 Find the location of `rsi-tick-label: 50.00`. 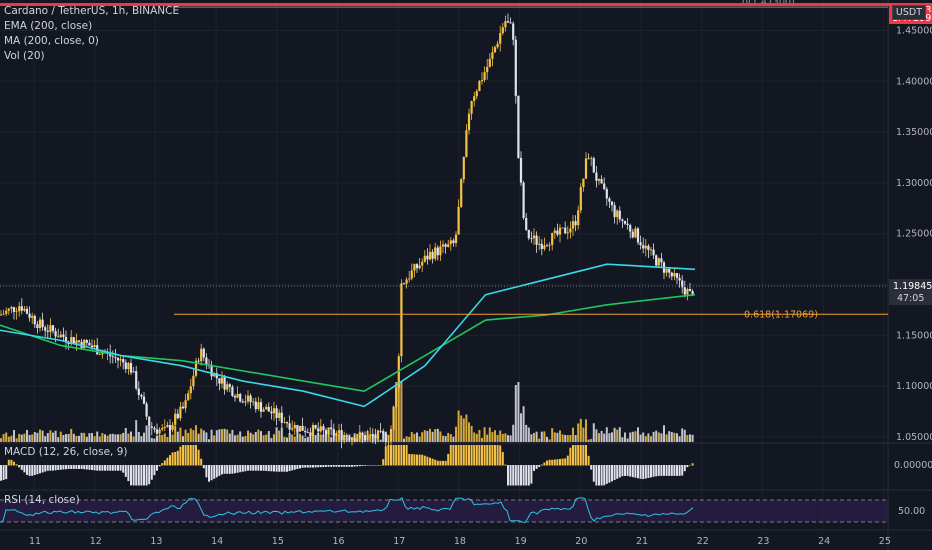

rsi-tick-label: 50.00 is located at coordinates (911, 511).